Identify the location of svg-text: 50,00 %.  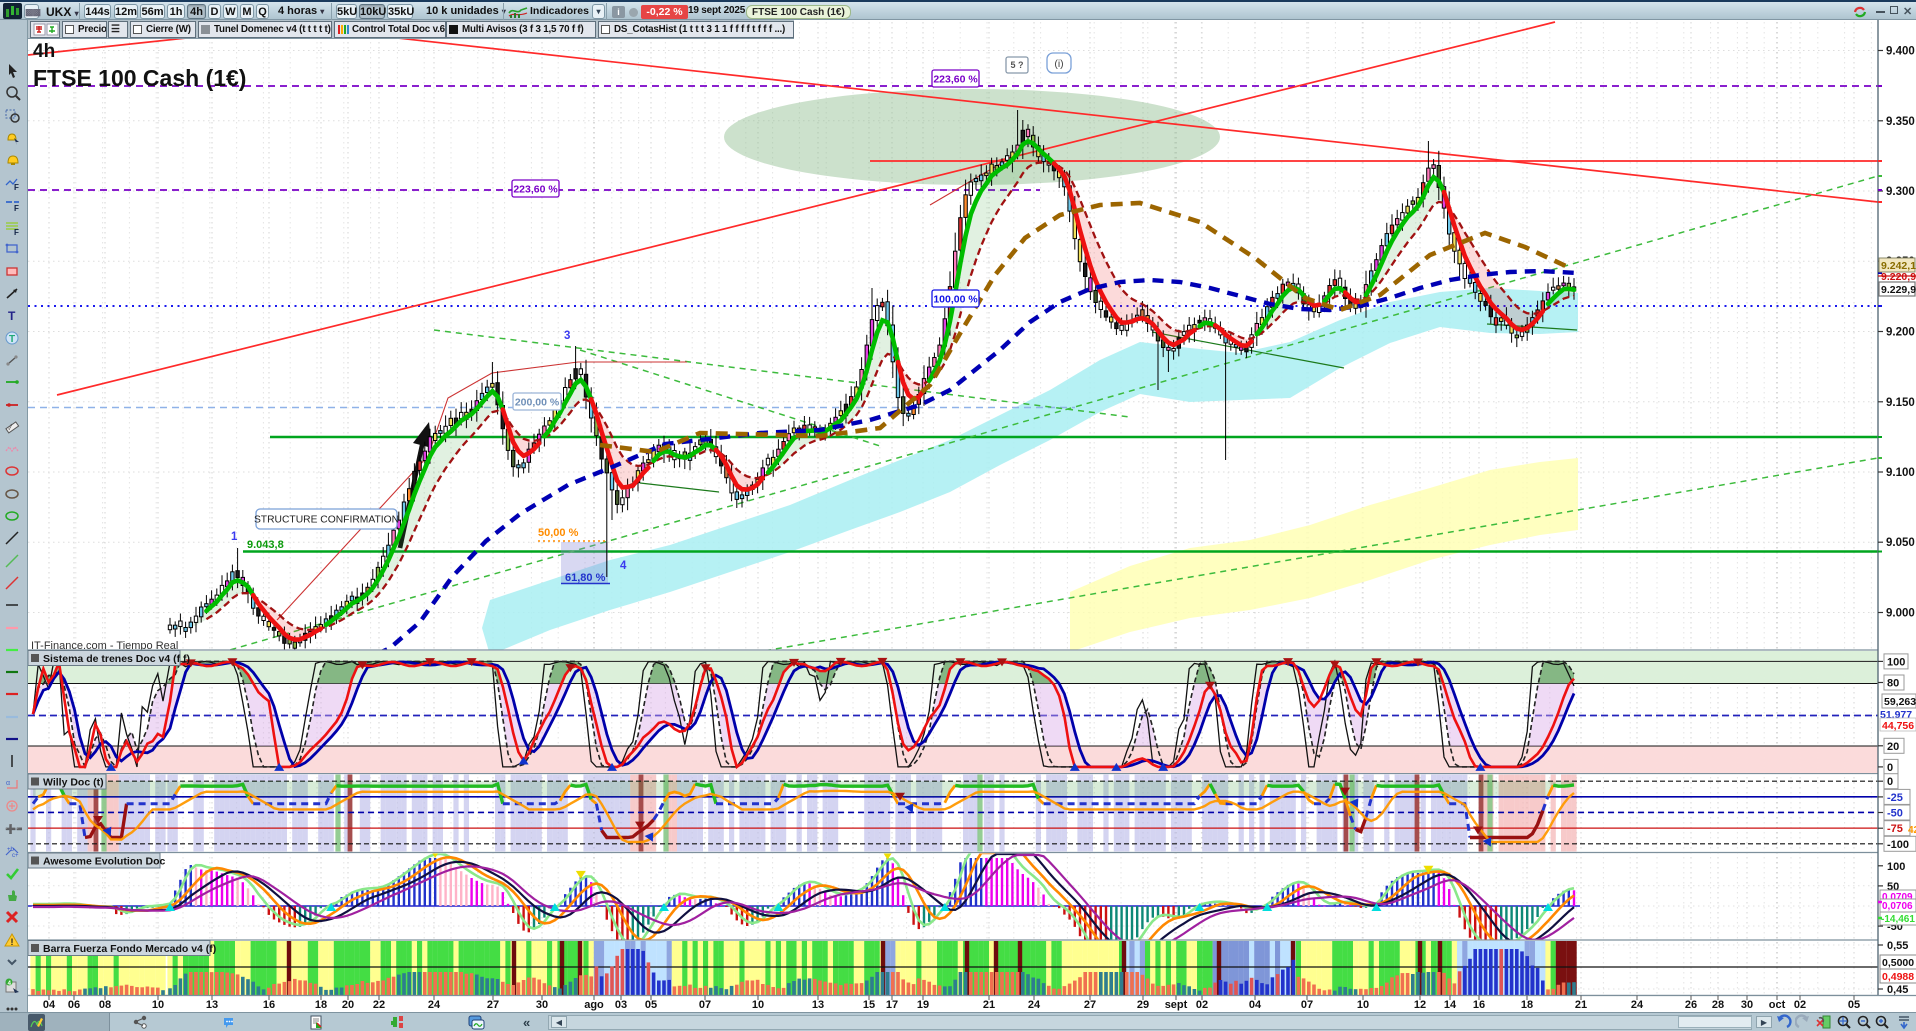
(558, 533).